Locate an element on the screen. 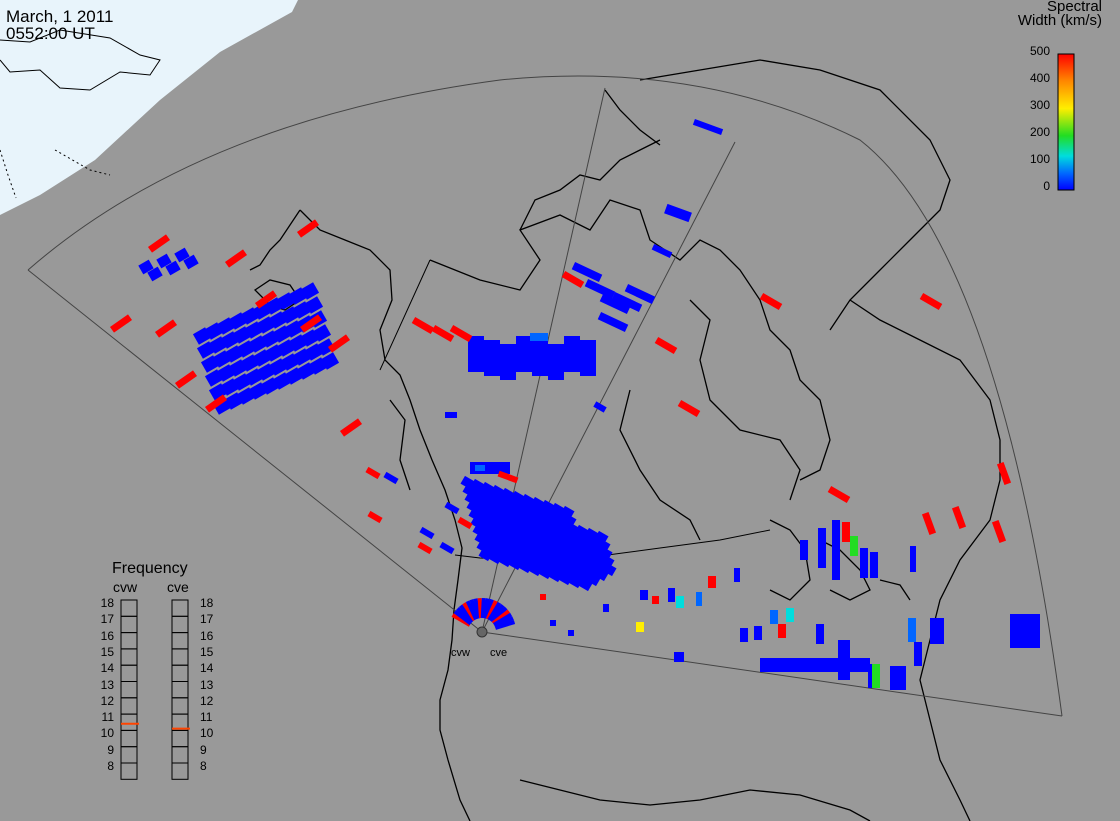 Image resolution: width=1120 pixels, height=821 pixels. frequency-tick-left: 10 is located at coordinates (107, 733).